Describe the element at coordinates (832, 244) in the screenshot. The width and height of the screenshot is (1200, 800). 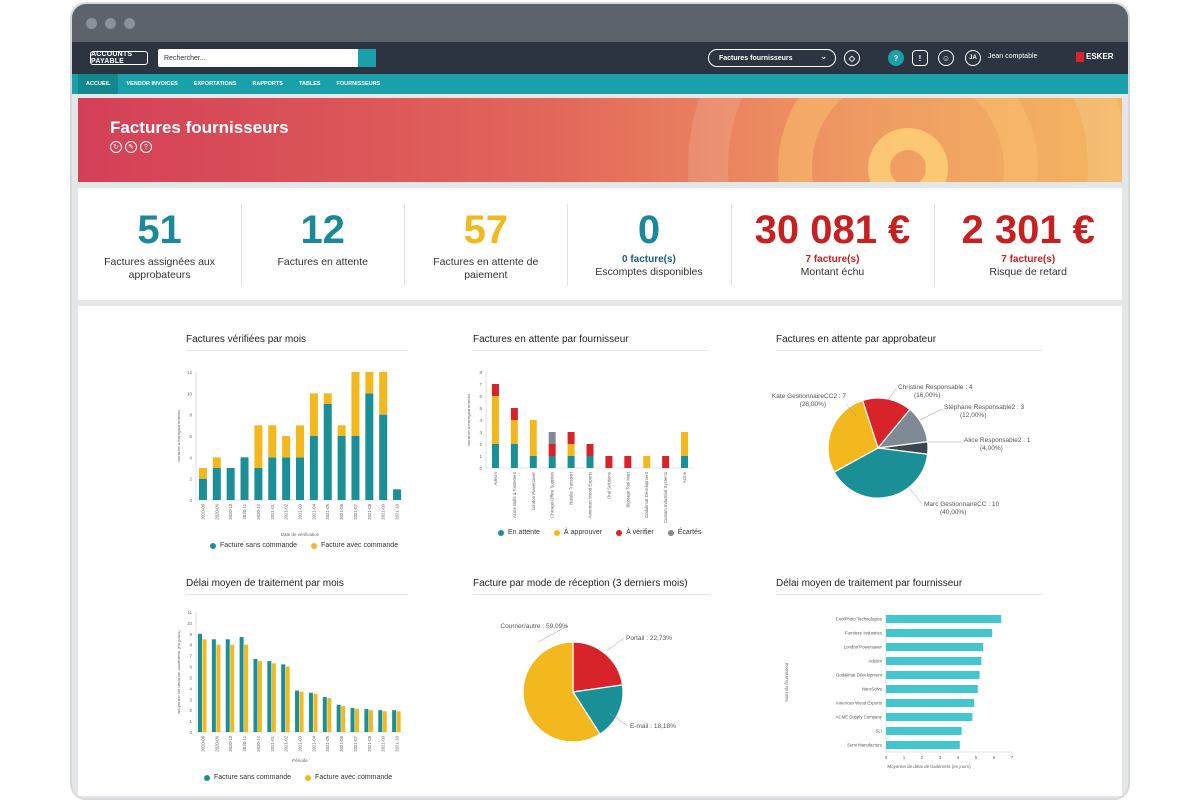
I see `kpi-montant-echu: 30 081 € 7 facture(s) Montant échu` at that location.